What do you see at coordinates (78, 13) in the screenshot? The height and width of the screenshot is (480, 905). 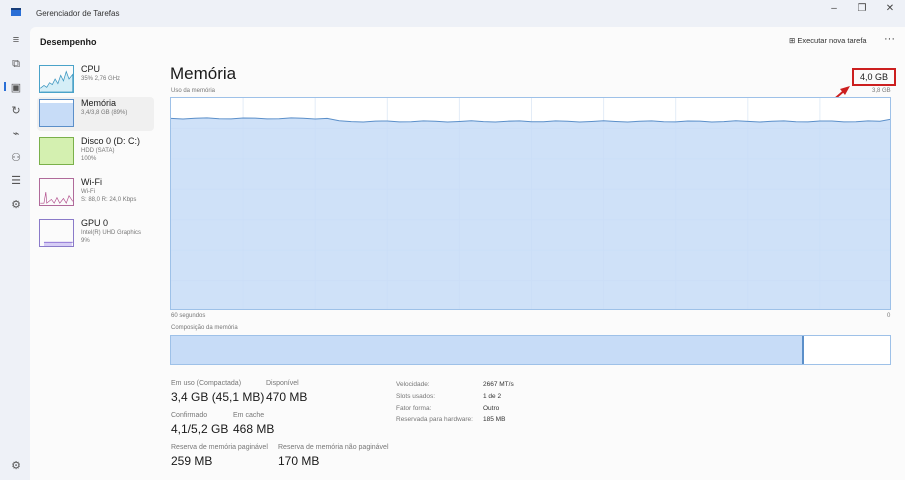 I see `window-title: Gerenciador de Tarefas` at bounding box center [78, 13].